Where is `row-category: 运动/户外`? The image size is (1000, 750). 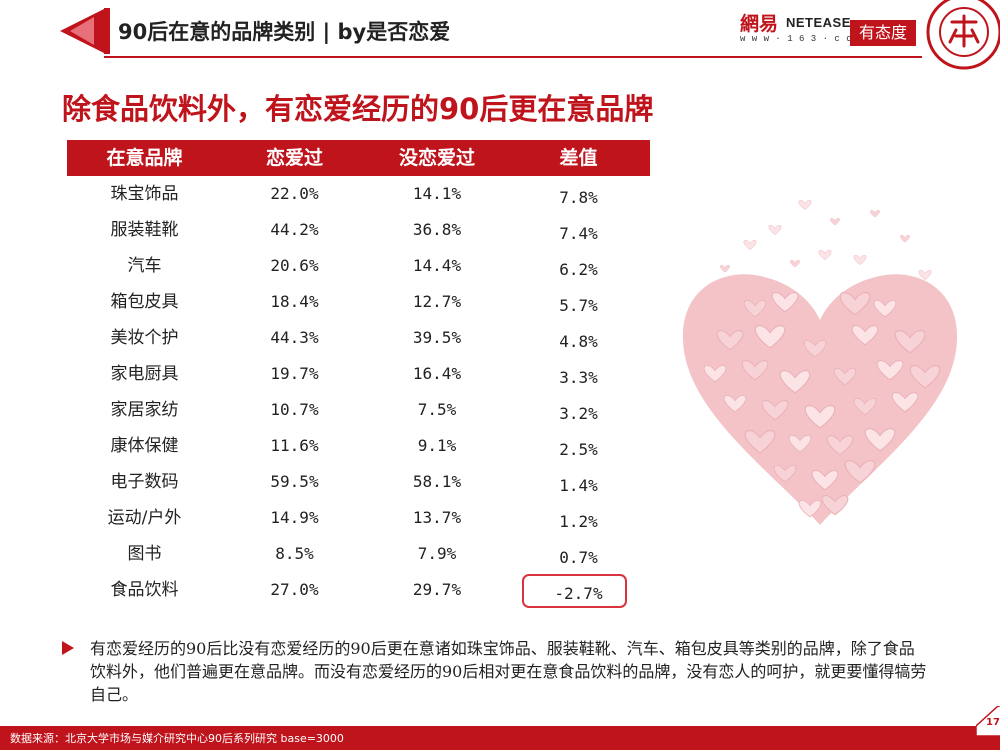 row-category: 运动/户外 is located at coordinates (144, 518).